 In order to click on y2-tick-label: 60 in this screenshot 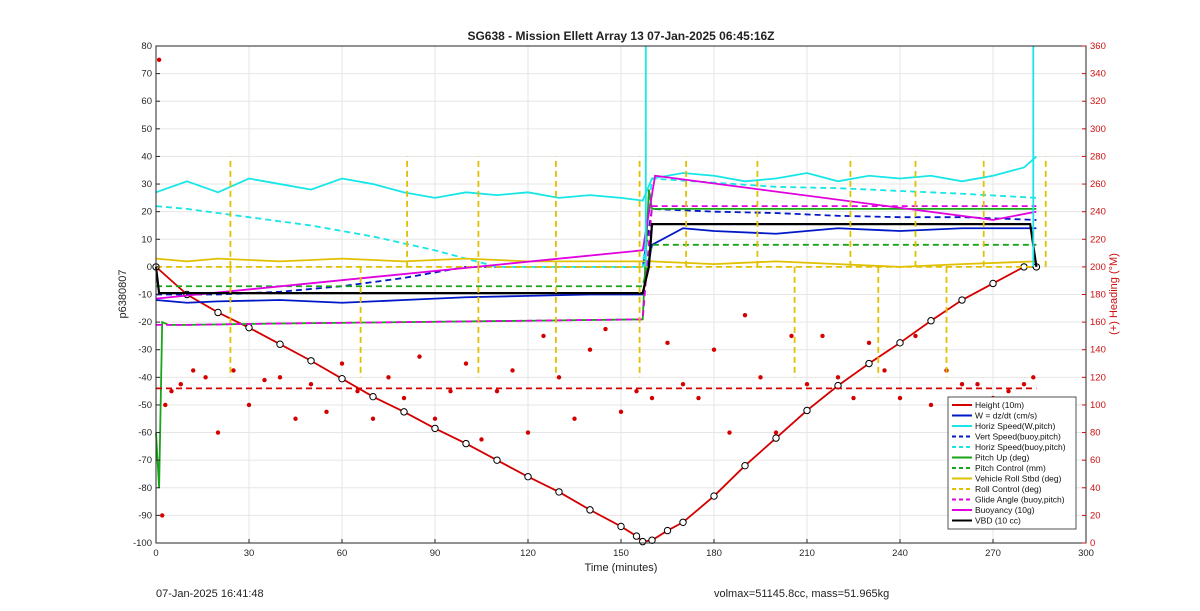, I will do `click(1095, 460)`.